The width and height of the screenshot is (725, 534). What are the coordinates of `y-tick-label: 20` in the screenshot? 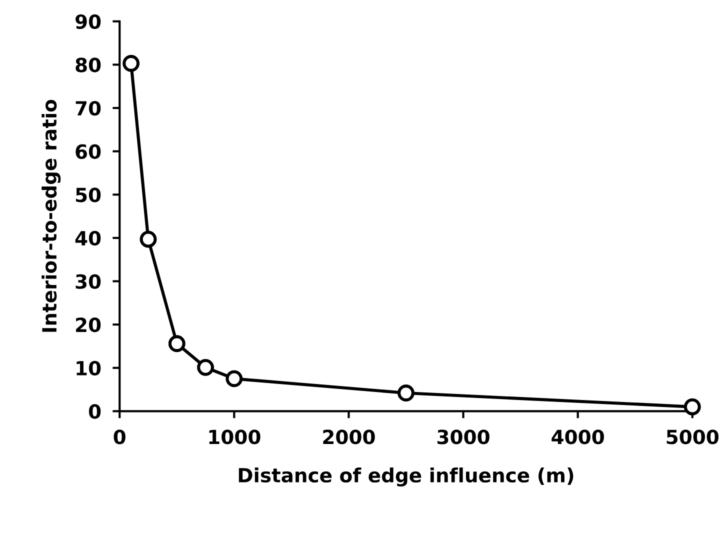 It's located at (88, 325).